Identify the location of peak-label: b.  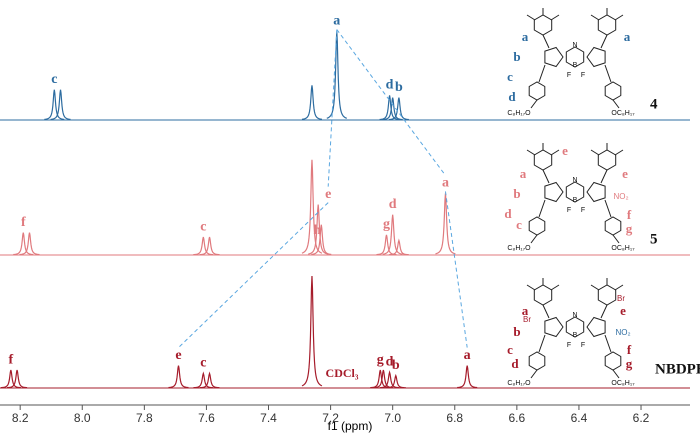
(399, 87).